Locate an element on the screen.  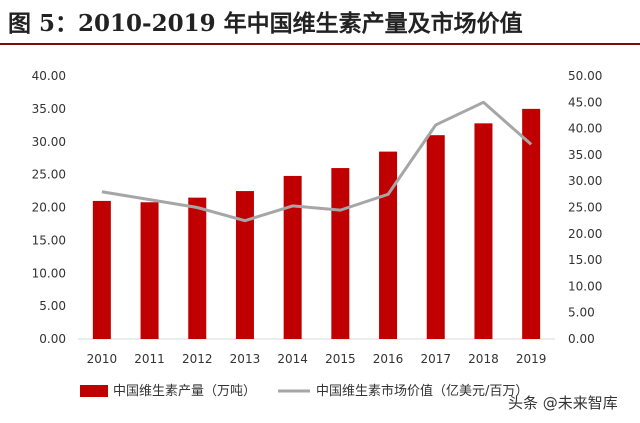
x-tick-label: 2015 is located at coordinates (340, 359).